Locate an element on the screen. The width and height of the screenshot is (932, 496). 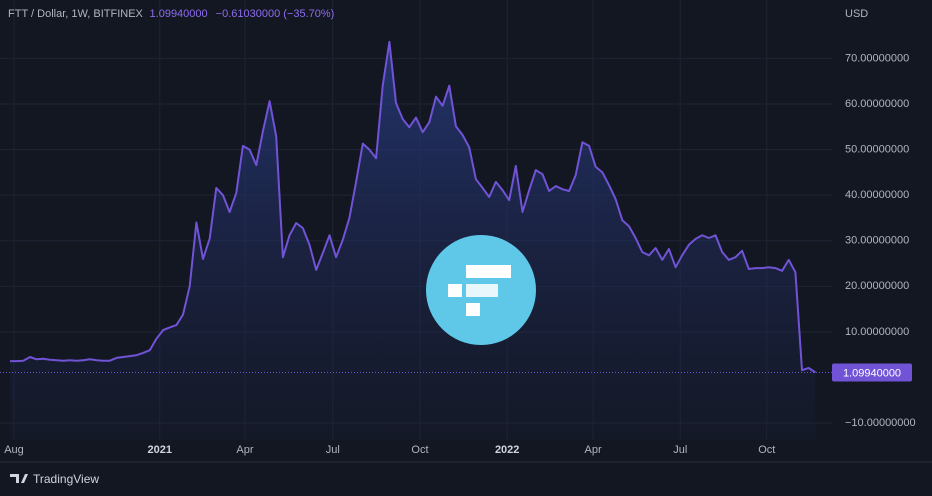
x-tick-label: 2022 is located at coordinates (507, 450).